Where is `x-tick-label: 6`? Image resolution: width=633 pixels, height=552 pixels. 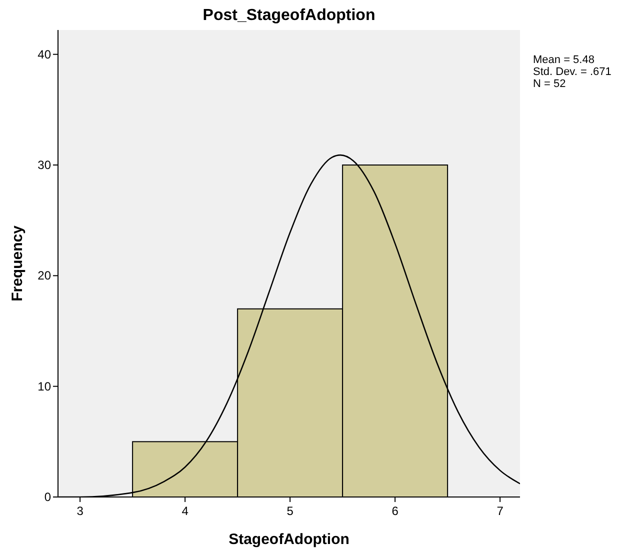
x-tick-label: 6 is located at coordinates (395, 511).